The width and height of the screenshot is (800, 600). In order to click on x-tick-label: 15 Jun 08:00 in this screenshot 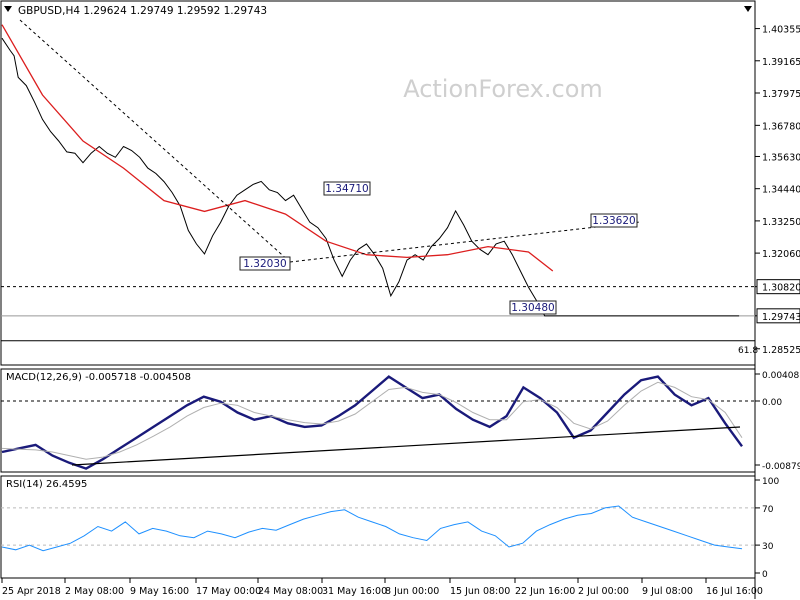, I will do `click(480, 591)`.